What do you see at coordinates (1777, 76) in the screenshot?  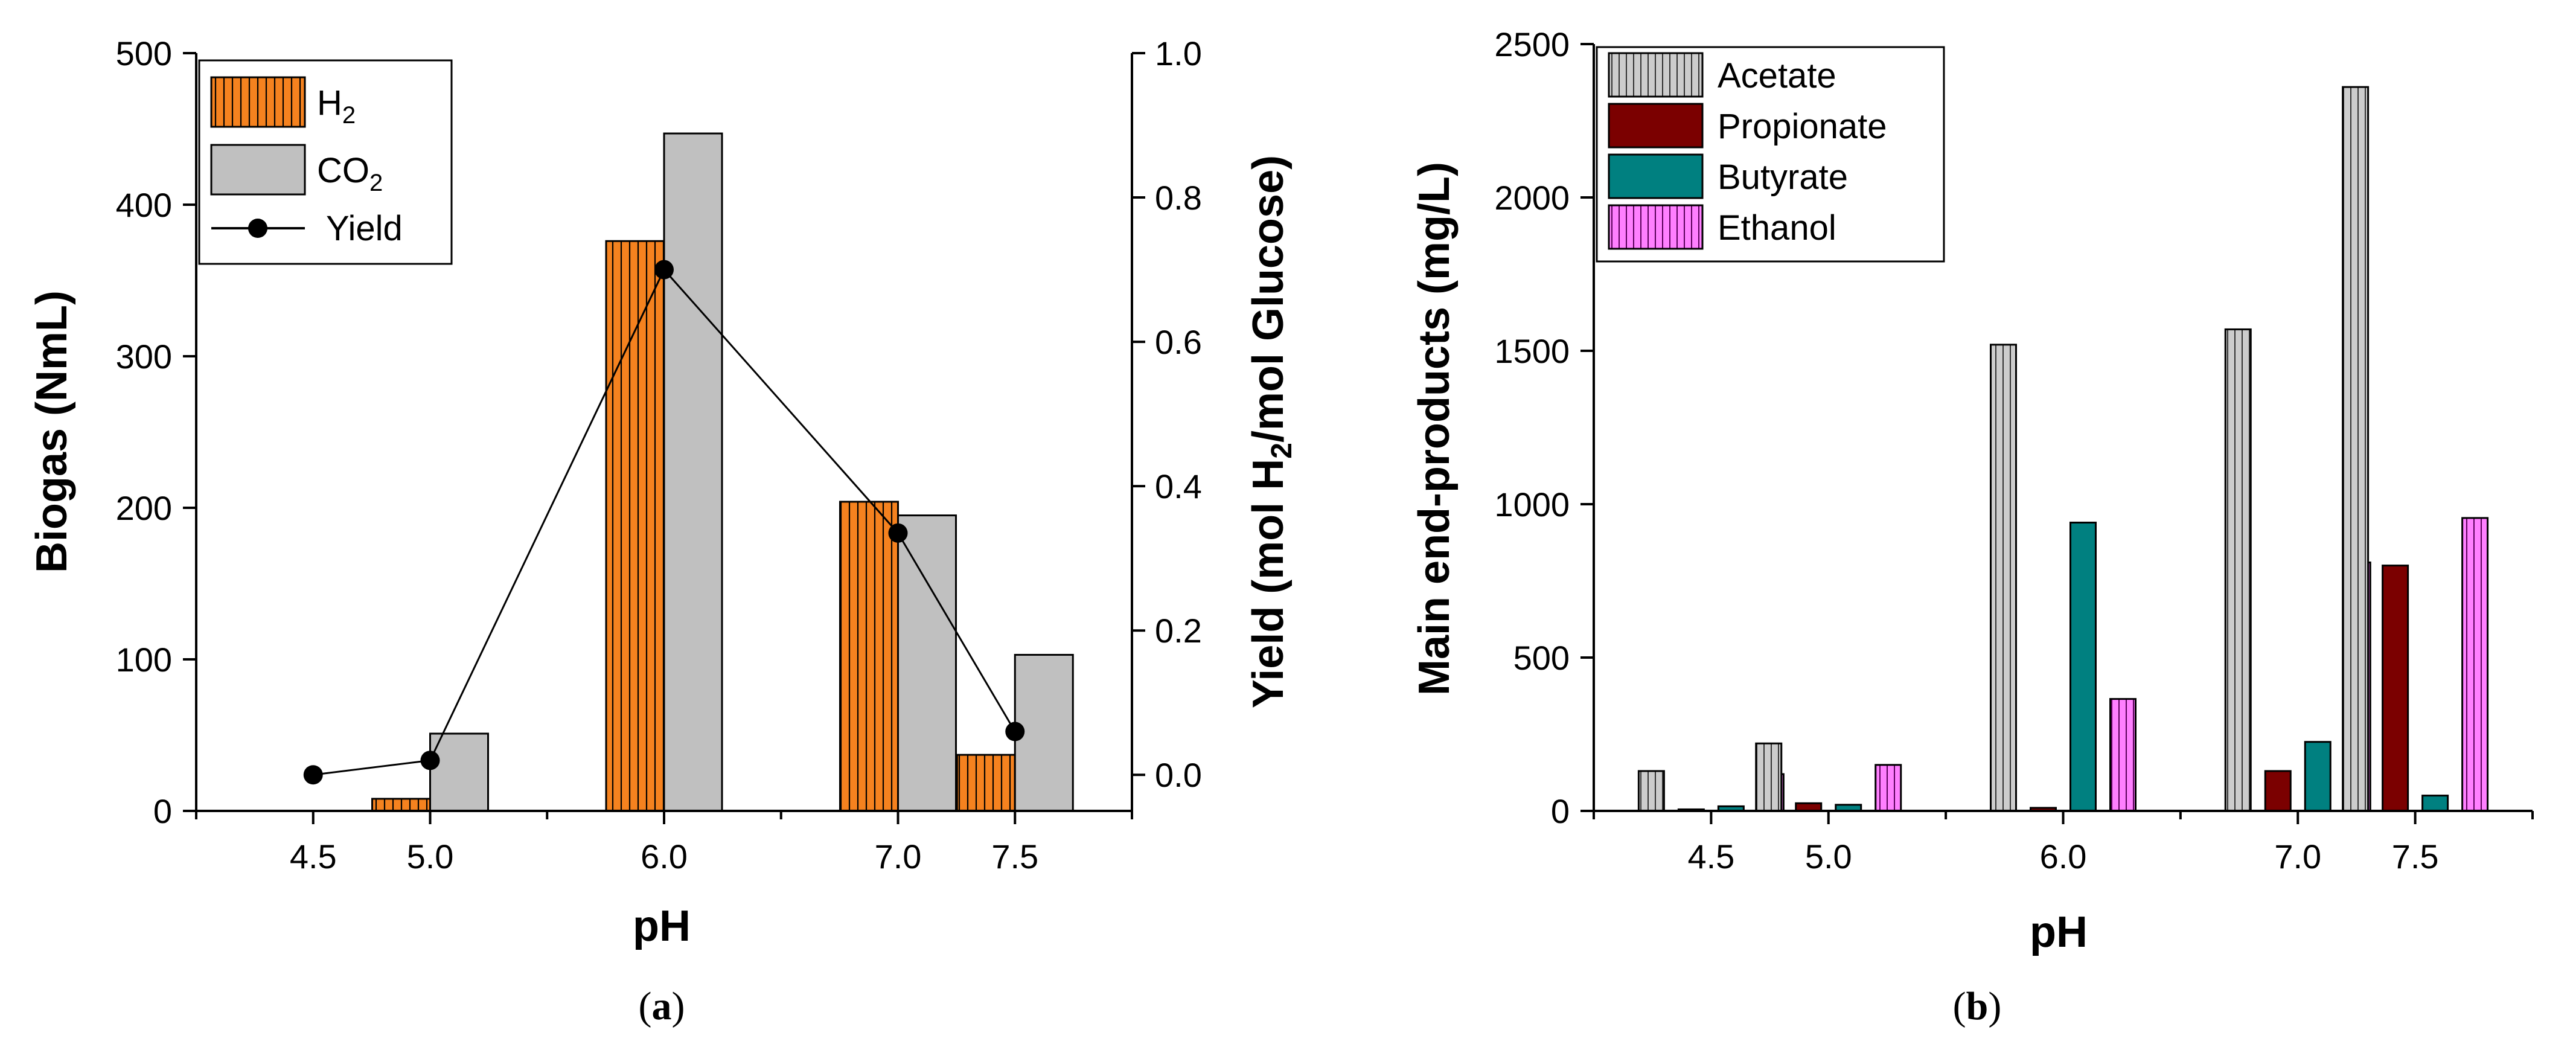 I see `legend-acetate-label: Acetate` at bounding box center [1777, 76].